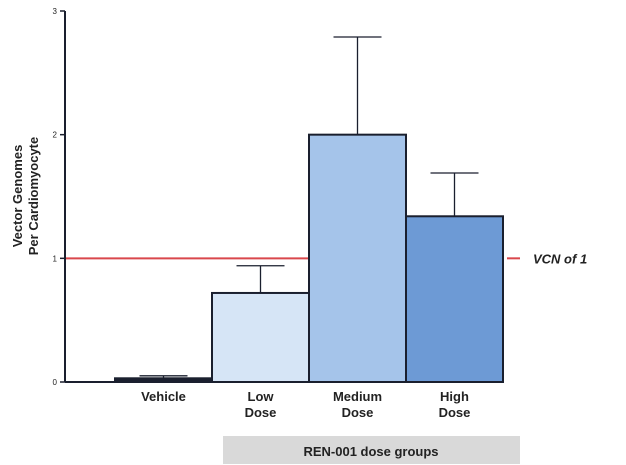 The width and height of the screenshot is (626, 465). What do you see at coordinates (55, 258) in the screenshot?
I see `y-tick-label: 1` at bounding box center [55, 258].